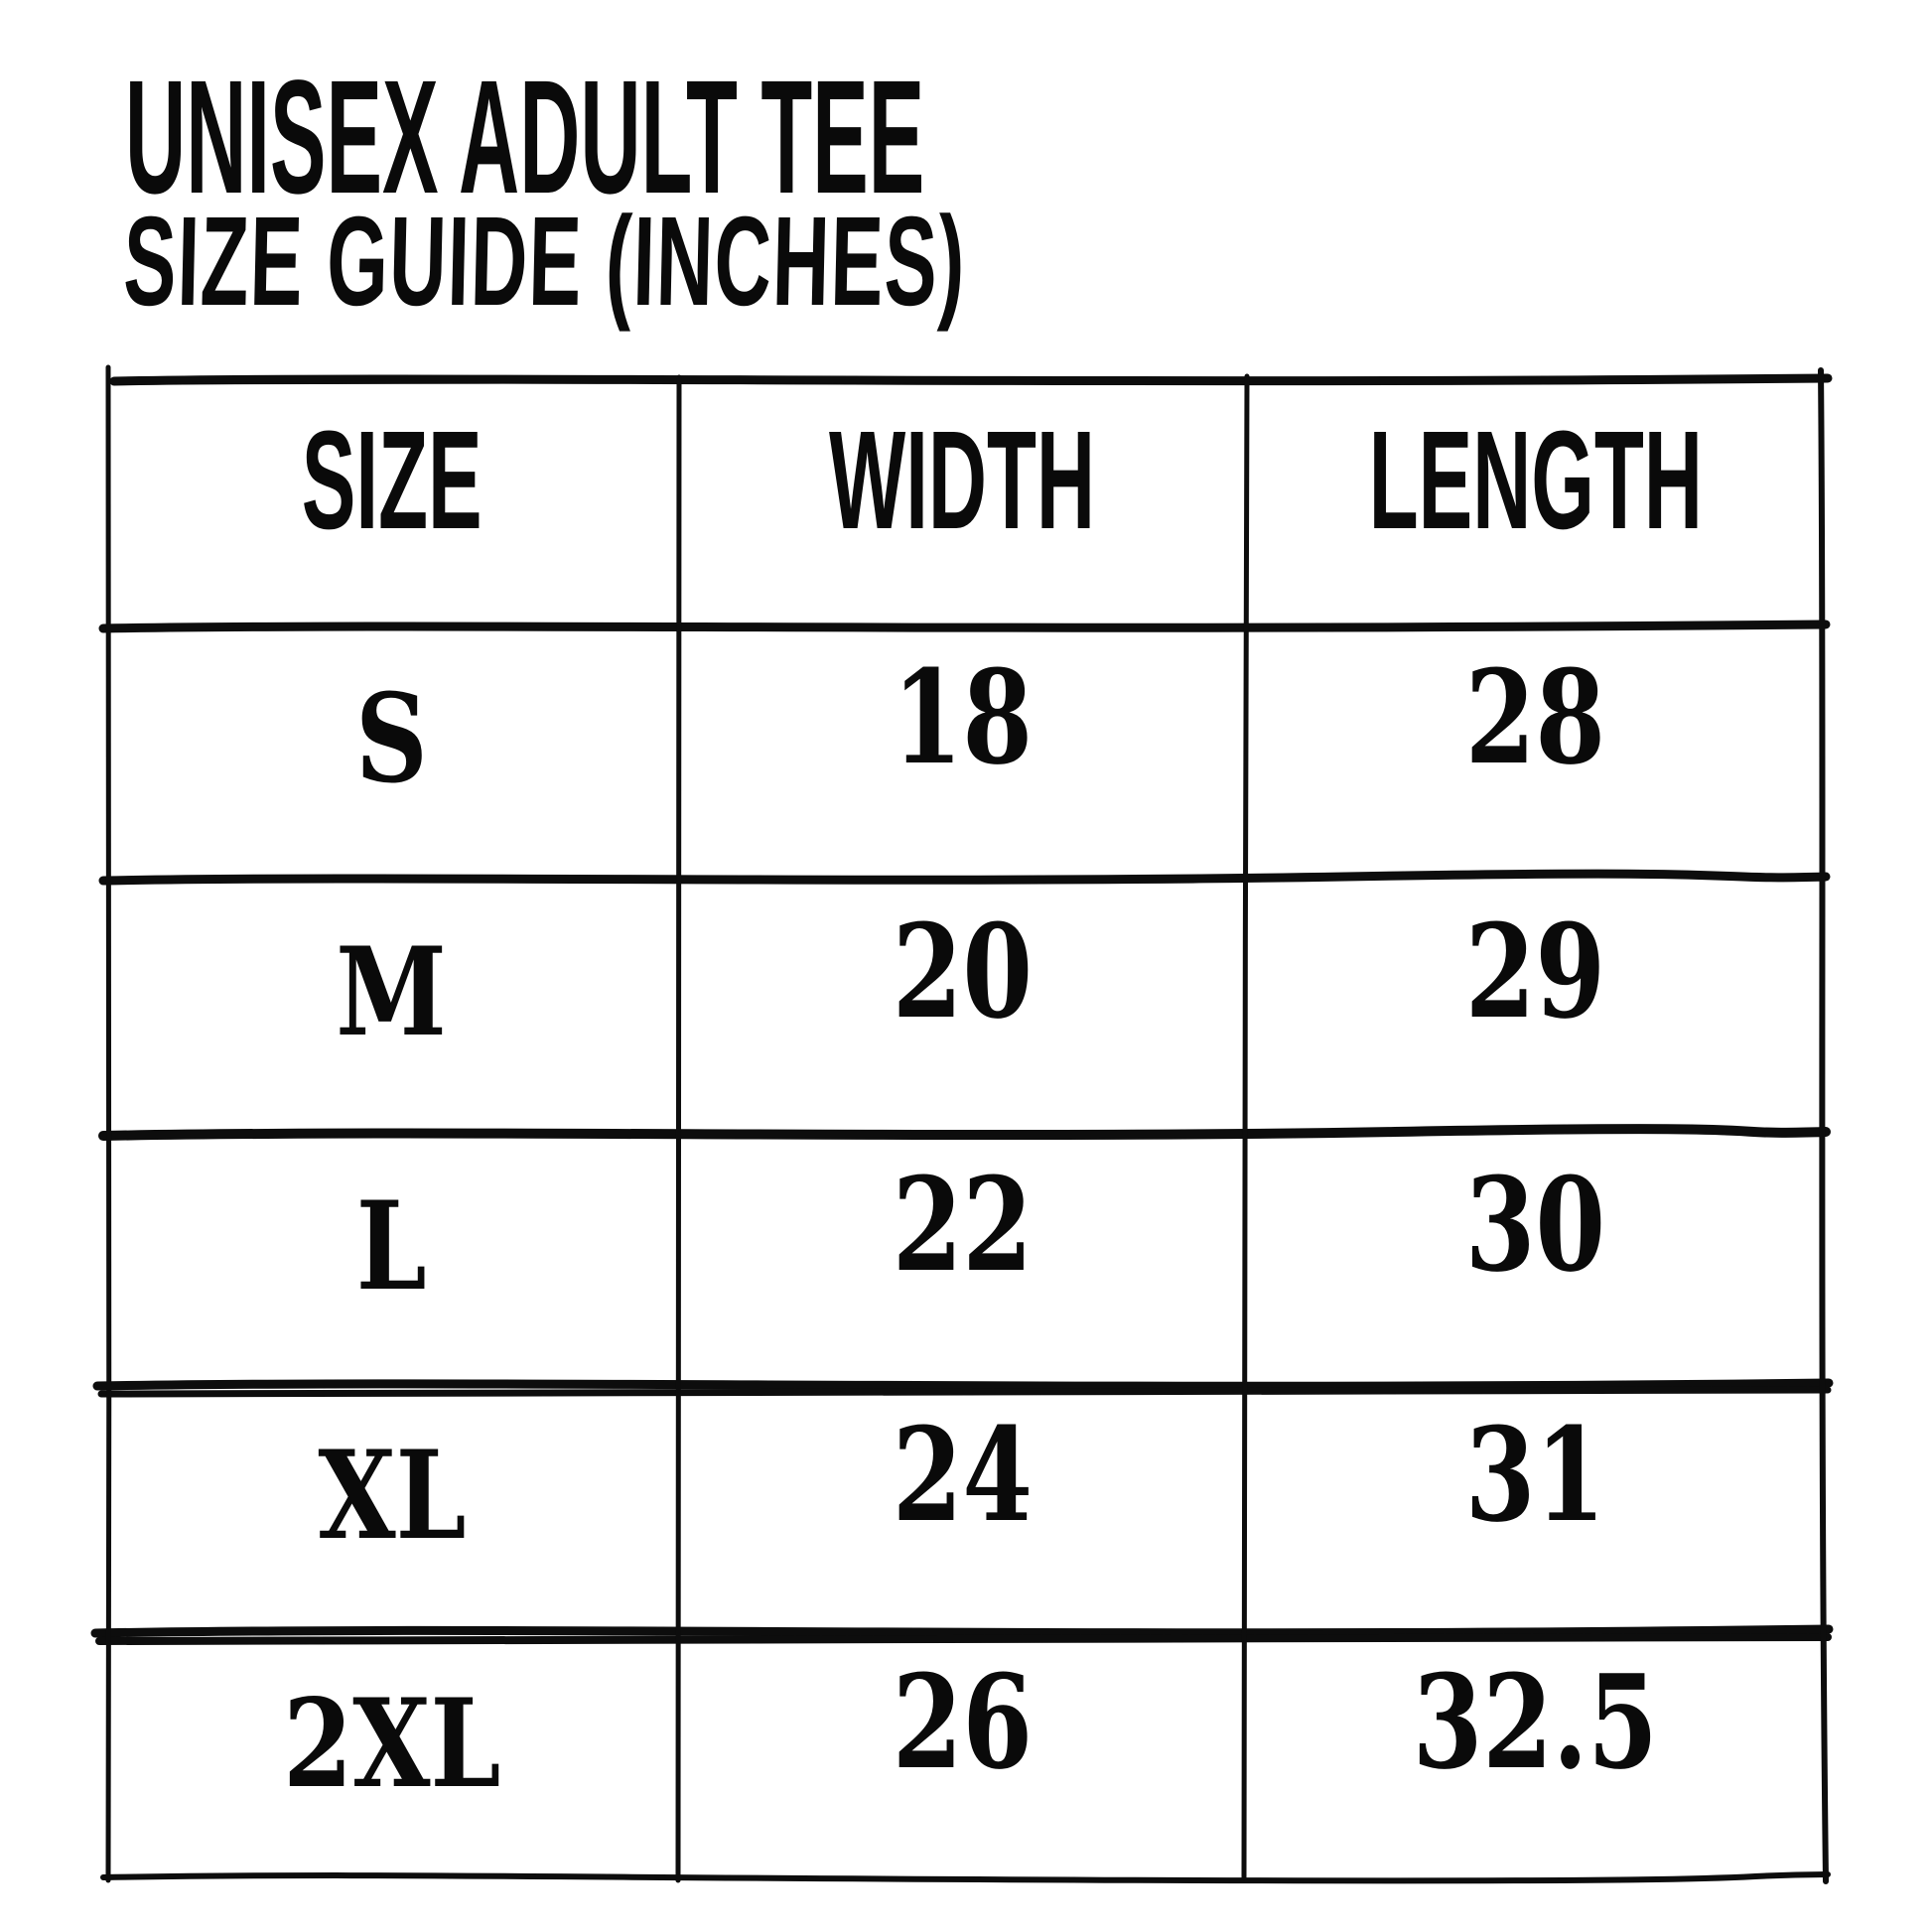 The image size is (1932, 1932). I want to click on length-value: 28, so click(1535, 717).